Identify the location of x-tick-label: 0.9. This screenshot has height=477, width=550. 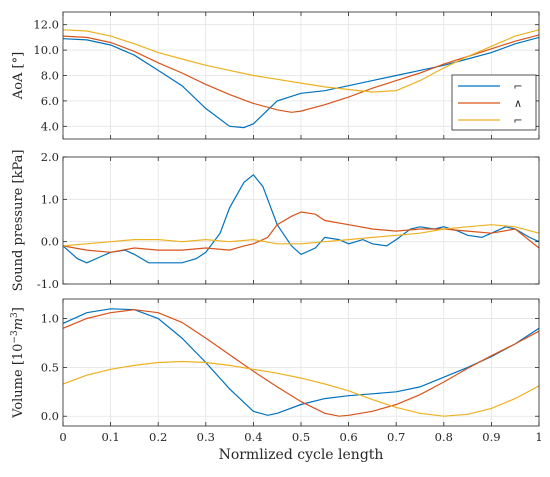
(491, 437).